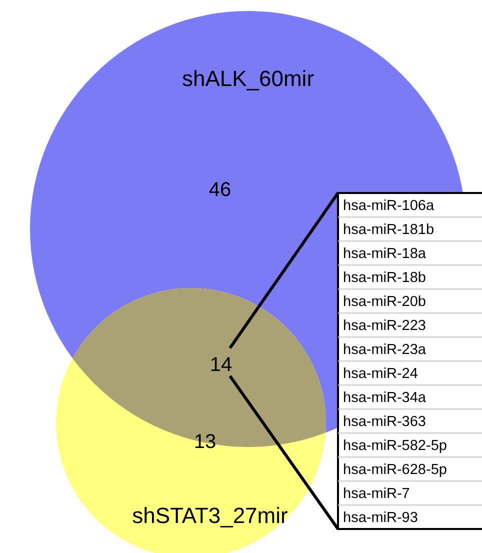 The width and height of the screenshot is (482, 553). Describe the element at coordinates (380, 518) in the screenshot. I see `text: hsa-miR-93` at that location.